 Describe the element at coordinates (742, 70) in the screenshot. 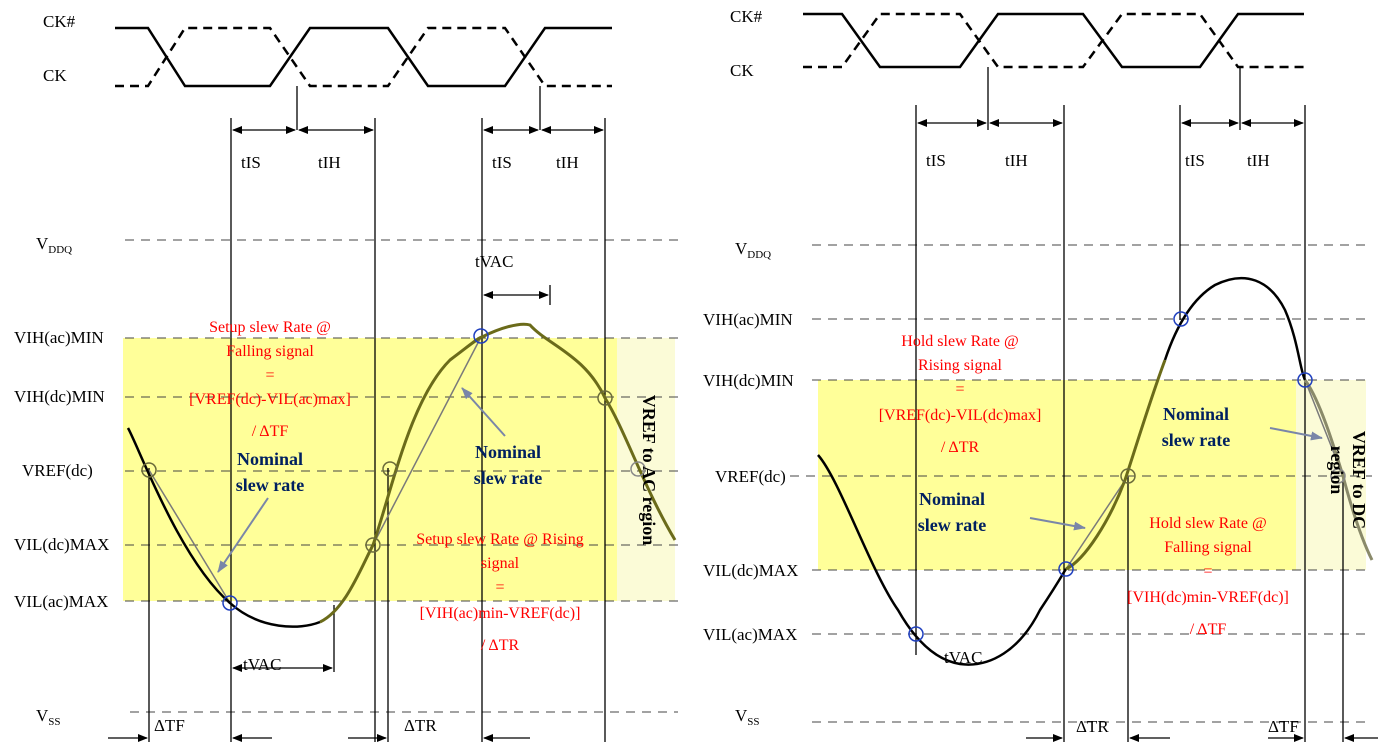

I see `right-ck-label: CK` at that location.